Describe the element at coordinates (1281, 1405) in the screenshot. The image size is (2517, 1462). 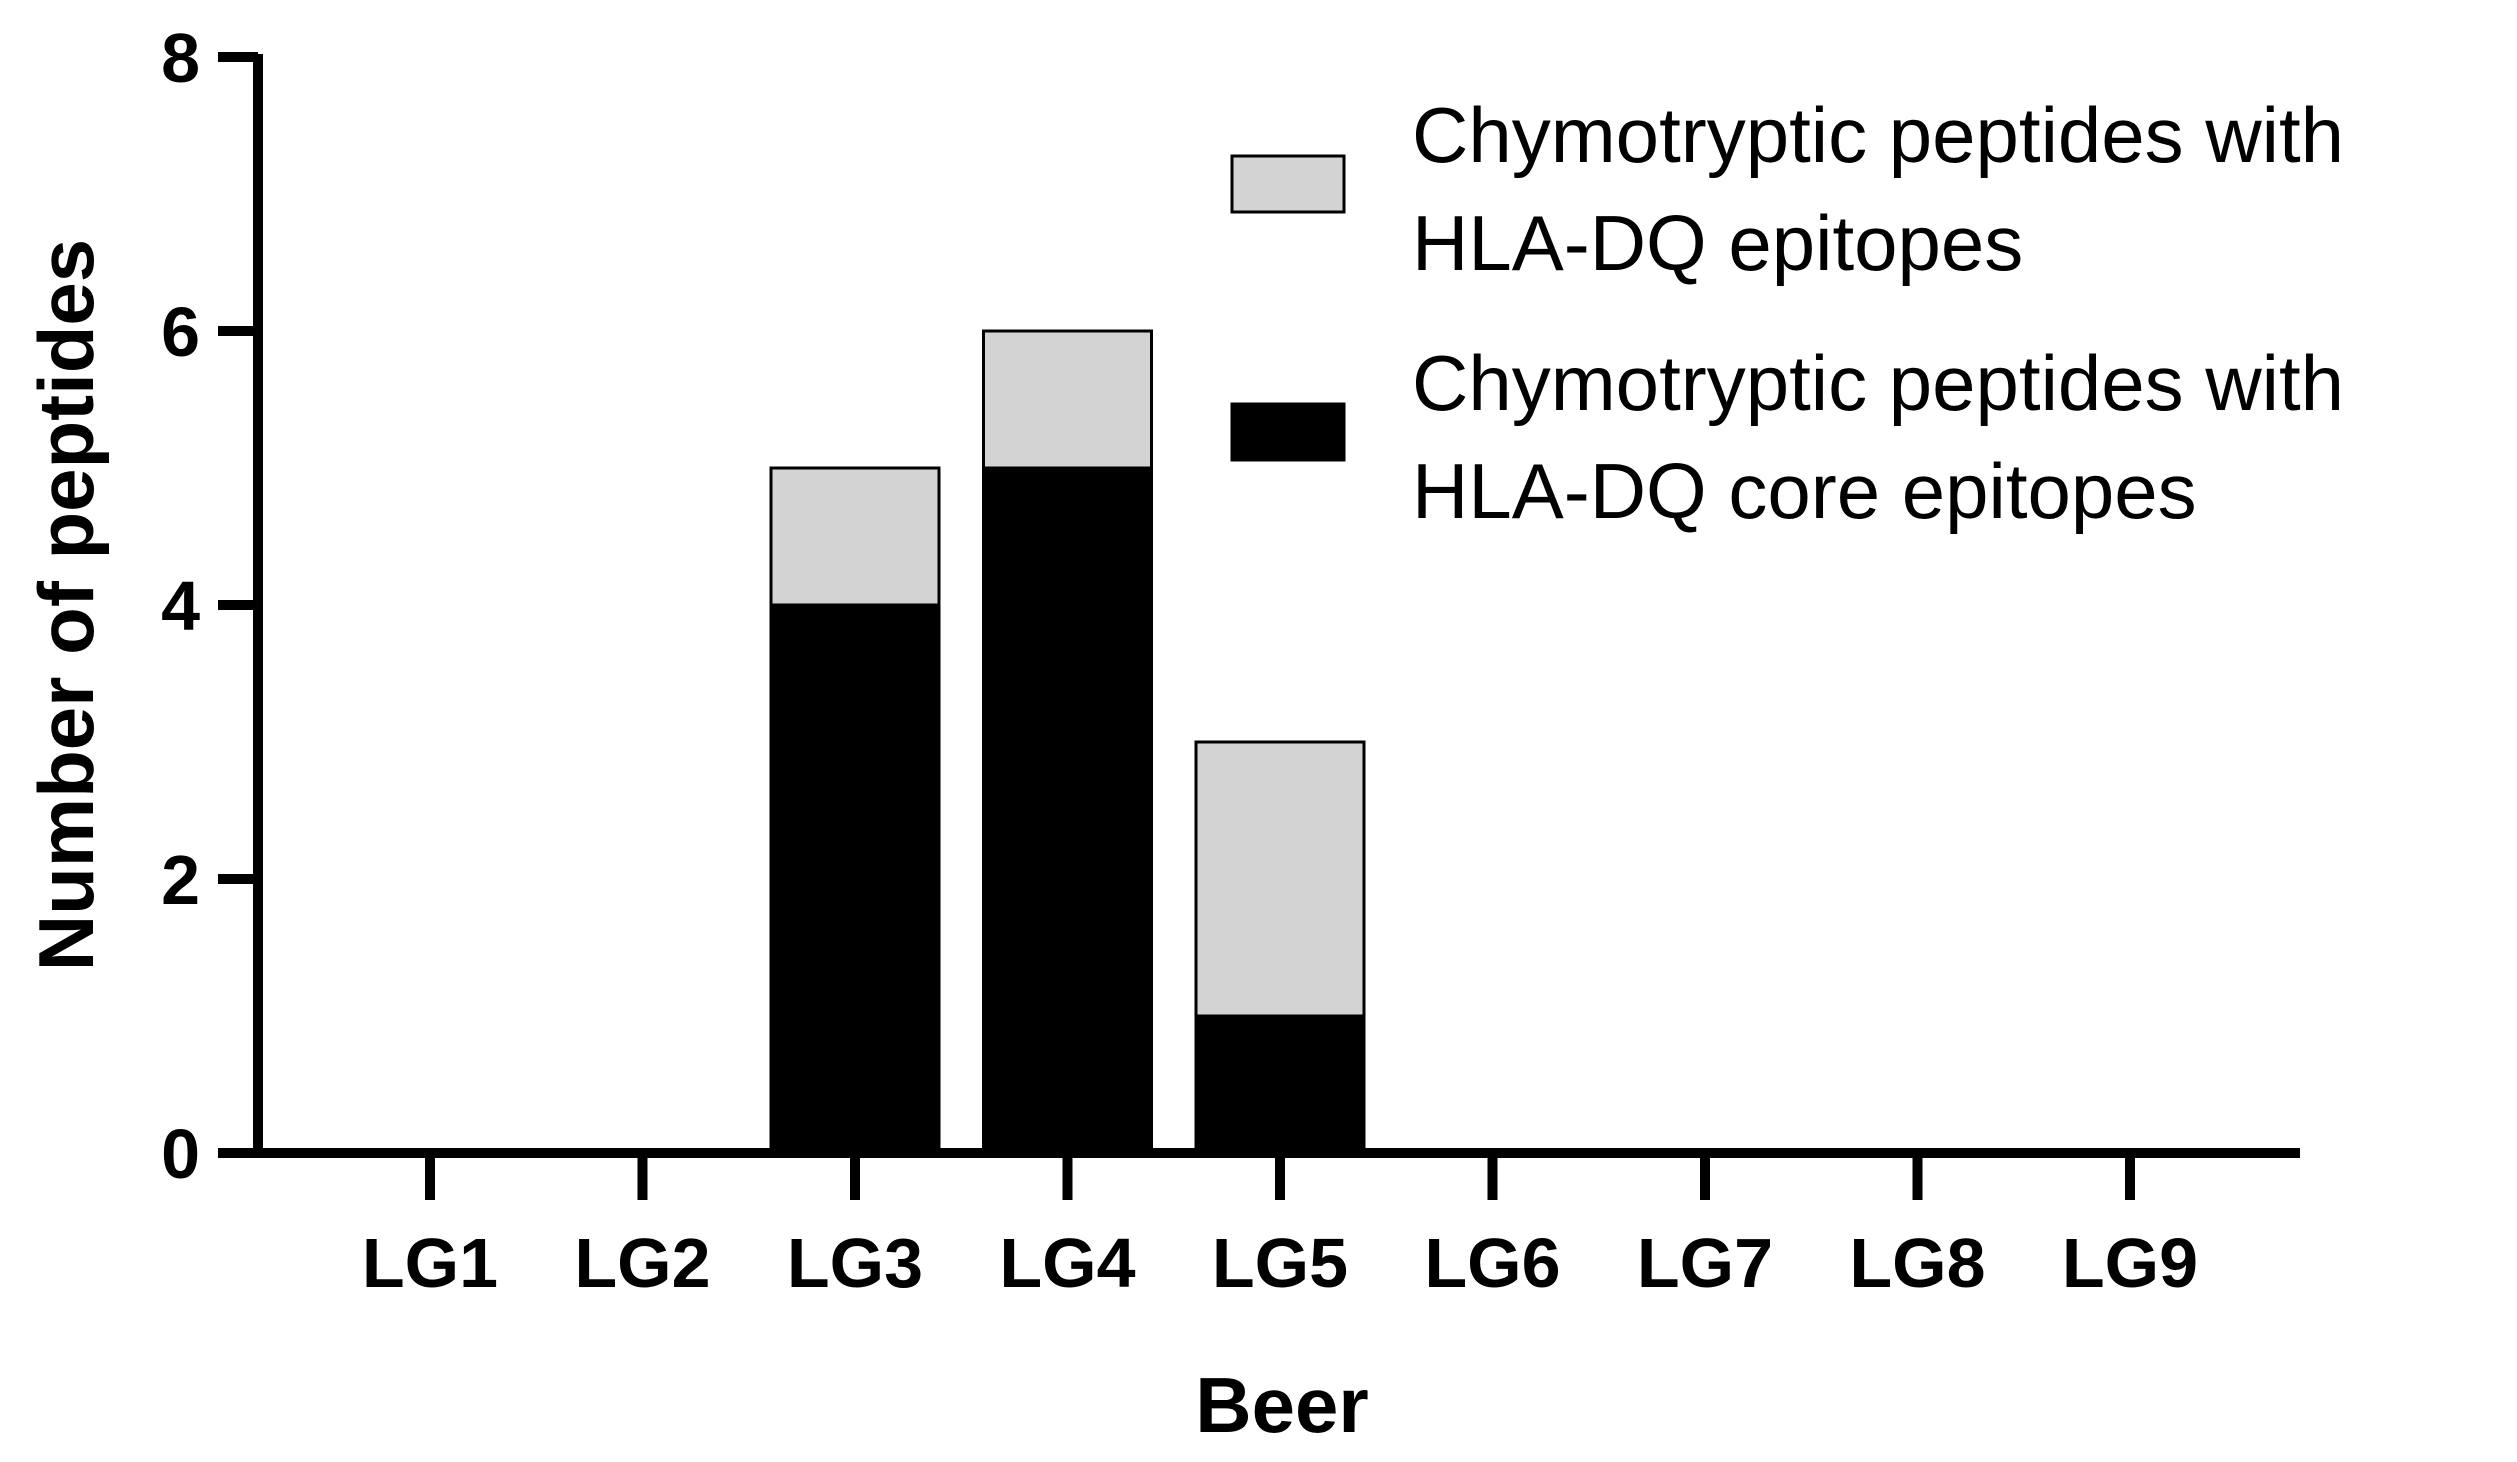
I see `x-axis-title: Beer` at that location.